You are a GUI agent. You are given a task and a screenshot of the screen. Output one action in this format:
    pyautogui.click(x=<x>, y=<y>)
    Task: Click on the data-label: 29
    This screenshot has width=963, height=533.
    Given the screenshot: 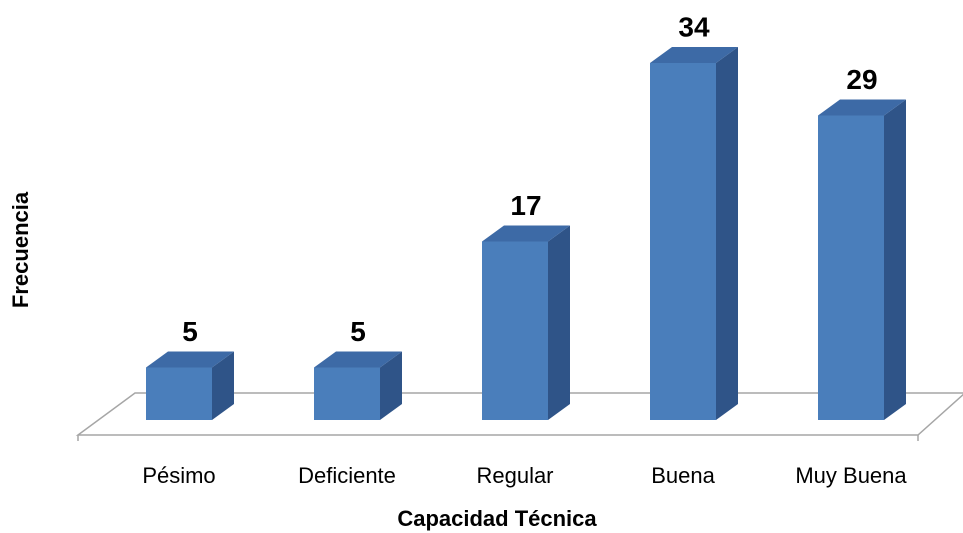 What is the action you would take?
    pyautogui.click(x=861, y=79)
    